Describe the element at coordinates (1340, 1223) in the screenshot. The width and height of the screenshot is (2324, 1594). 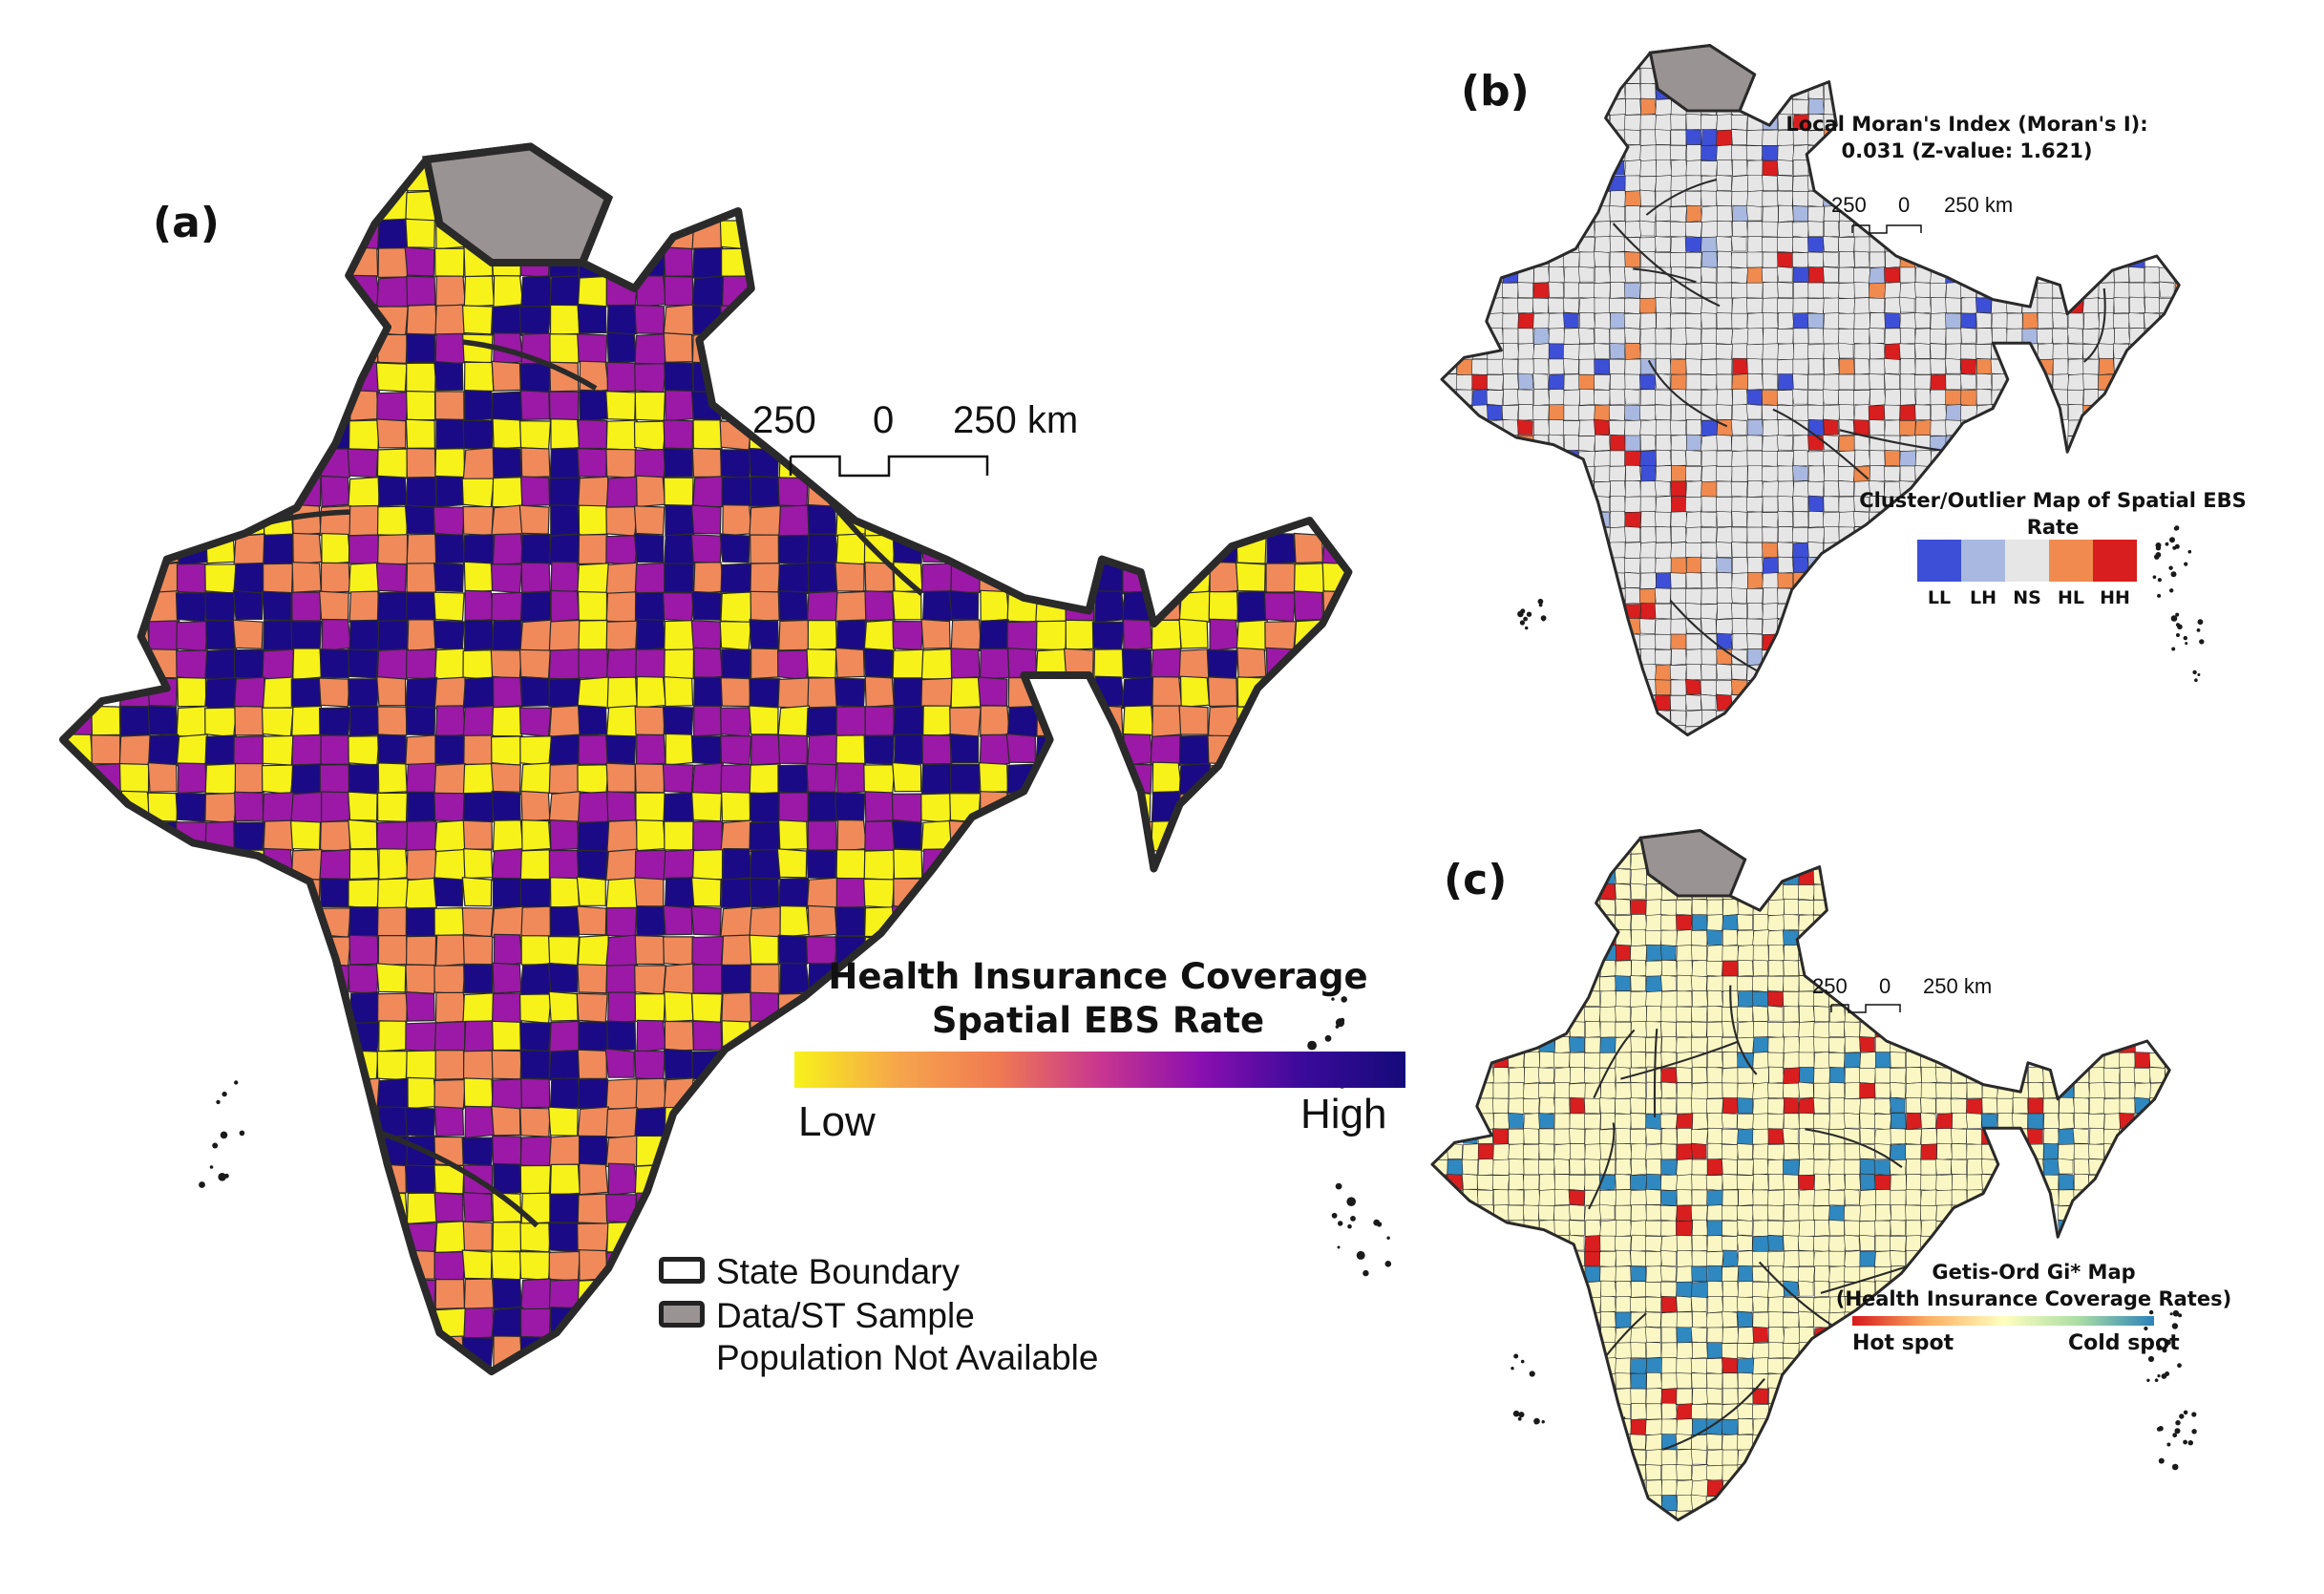
I see `panel-a-island` at that location.